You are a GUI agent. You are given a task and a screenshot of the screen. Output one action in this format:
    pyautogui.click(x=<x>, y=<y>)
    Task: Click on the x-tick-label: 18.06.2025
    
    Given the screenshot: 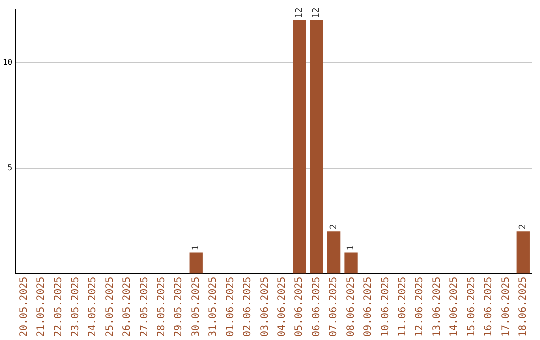 What is the action you would take?
    pyautogui.click(x=523, y=307)
    